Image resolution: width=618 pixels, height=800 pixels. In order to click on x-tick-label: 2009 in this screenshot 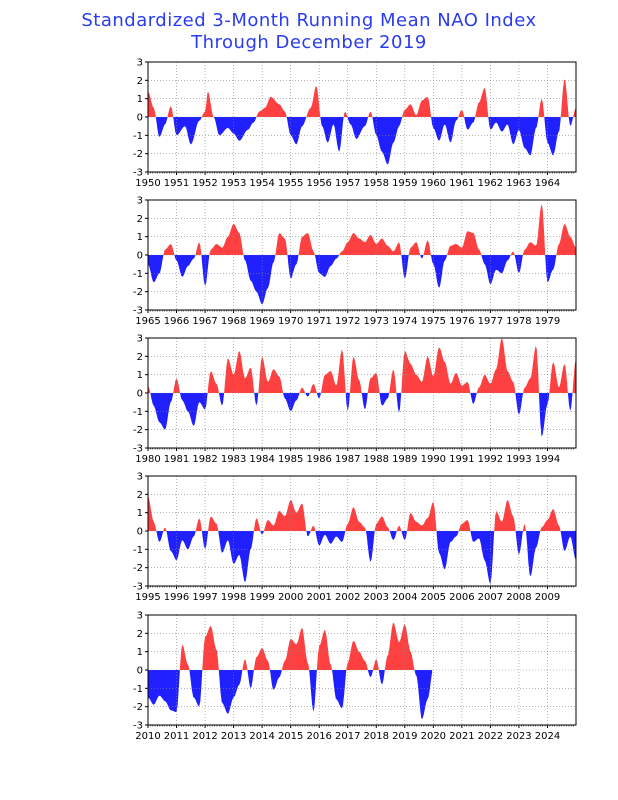, I will do `click(547, 597)`.